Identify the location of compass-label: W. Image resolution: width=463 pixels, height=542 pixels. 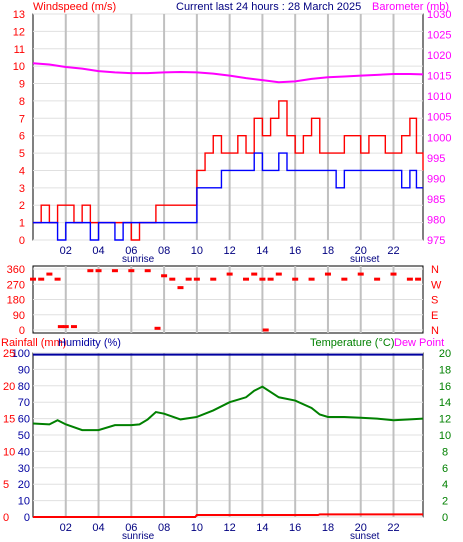
(436, 285).